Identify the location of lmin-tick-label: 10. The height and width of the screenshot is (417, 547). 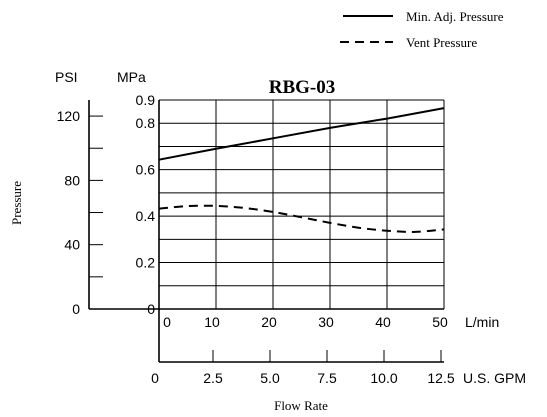
(212, 322).